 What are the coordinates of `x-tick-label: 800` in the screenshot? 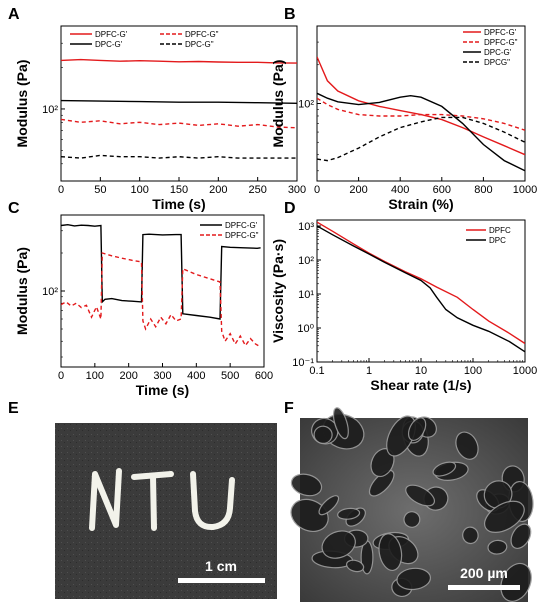 It's located at (483, 190).